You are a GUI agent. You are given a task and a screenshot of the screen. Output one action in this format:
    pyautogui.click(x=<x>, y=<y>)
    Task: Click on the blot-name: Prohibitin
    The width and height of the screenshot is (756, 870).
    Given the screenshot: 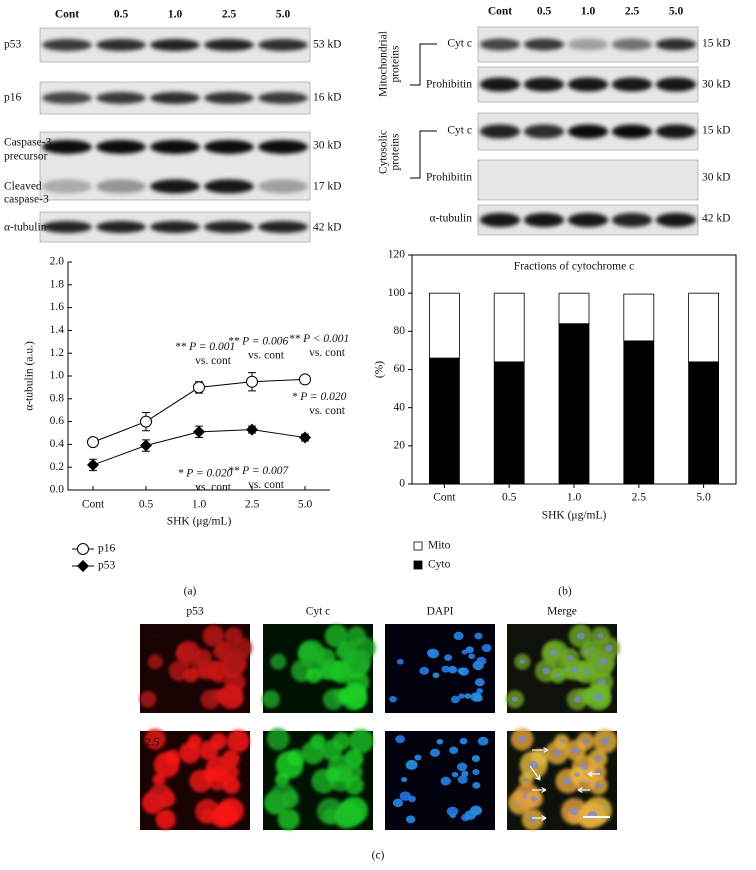 What is the action you would take?
    pyautogui.click(x=449, y=85)
    